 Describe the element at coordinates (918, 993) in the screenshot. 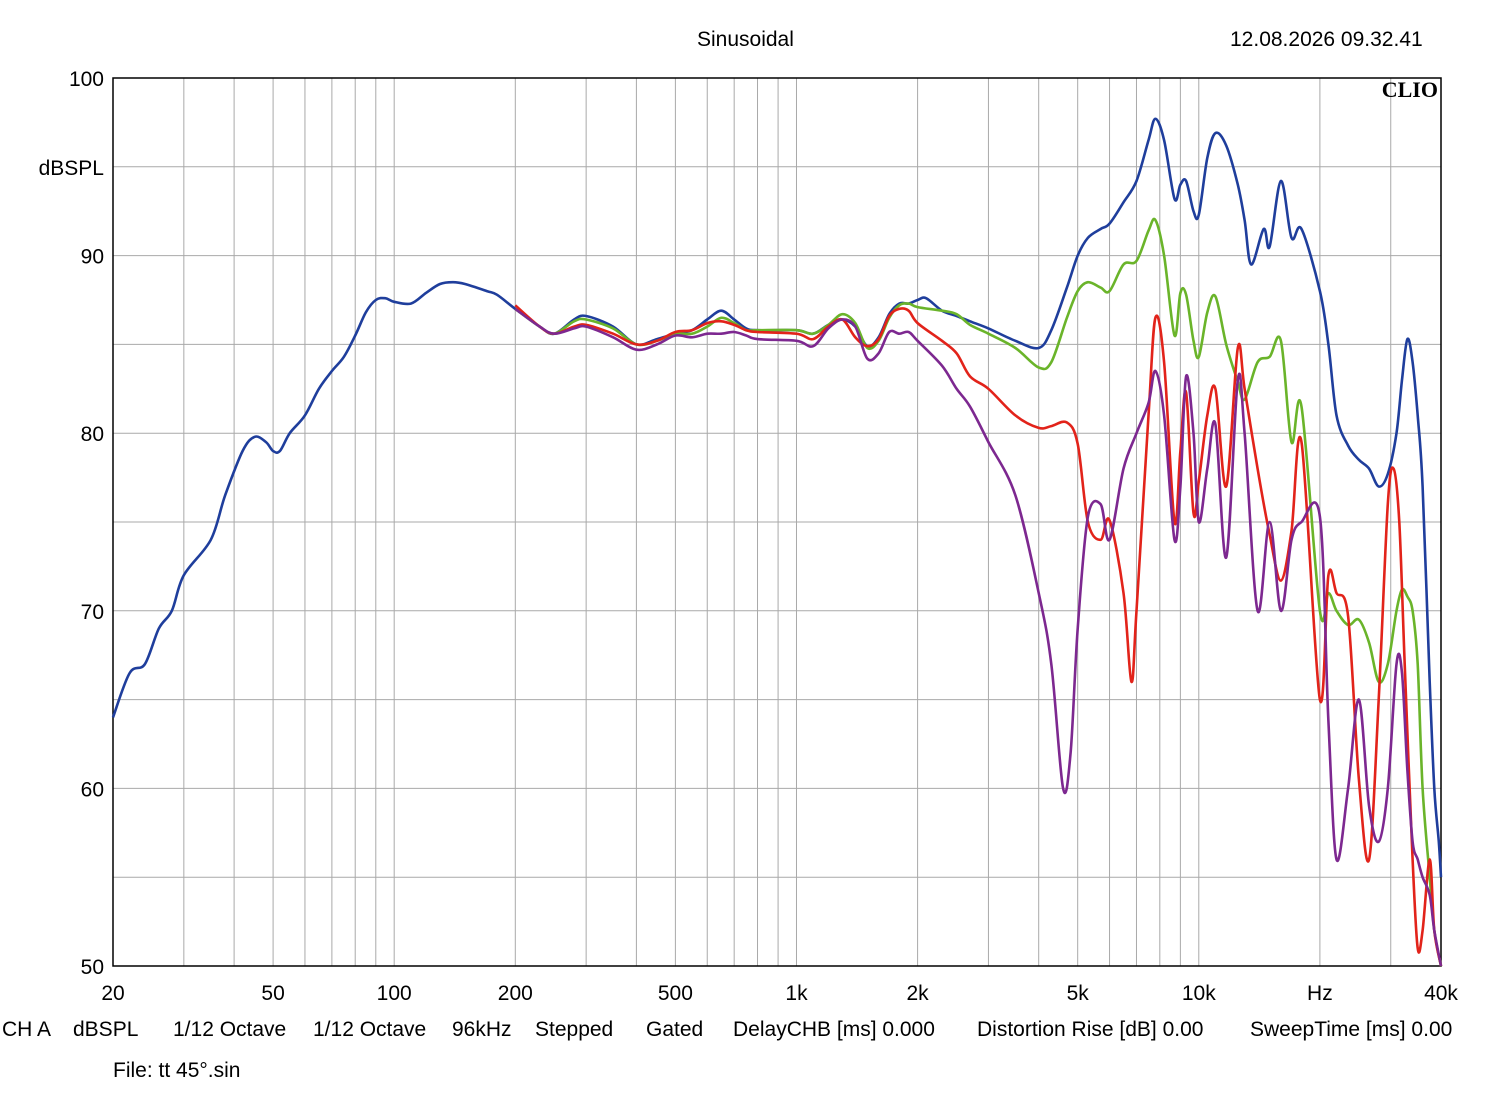

I see `x-tick-label: 2k` at that location.